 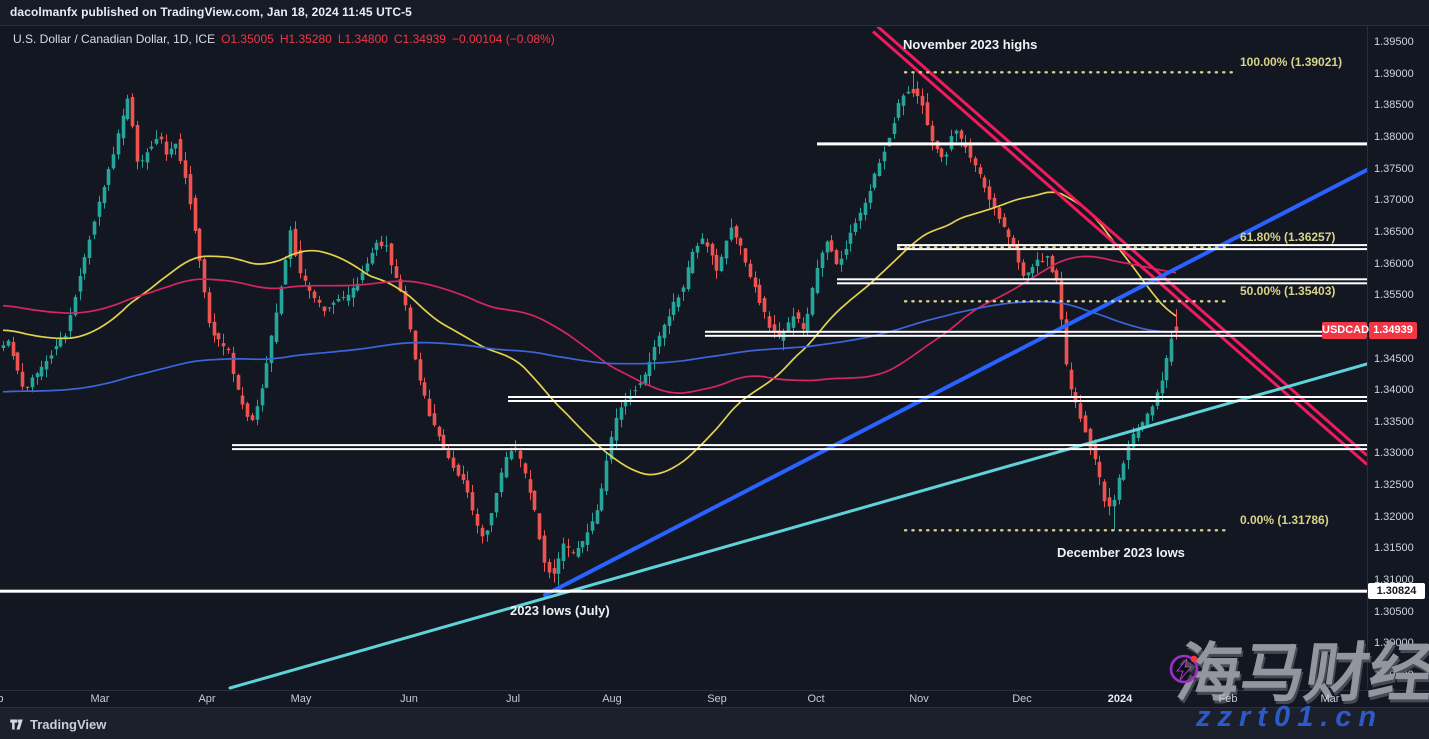 What do you see at coordinates (503, 39) in the screenshot?
I see `legend-change: −0.00104 (−0.08%)` at bounding box center [503, 39].